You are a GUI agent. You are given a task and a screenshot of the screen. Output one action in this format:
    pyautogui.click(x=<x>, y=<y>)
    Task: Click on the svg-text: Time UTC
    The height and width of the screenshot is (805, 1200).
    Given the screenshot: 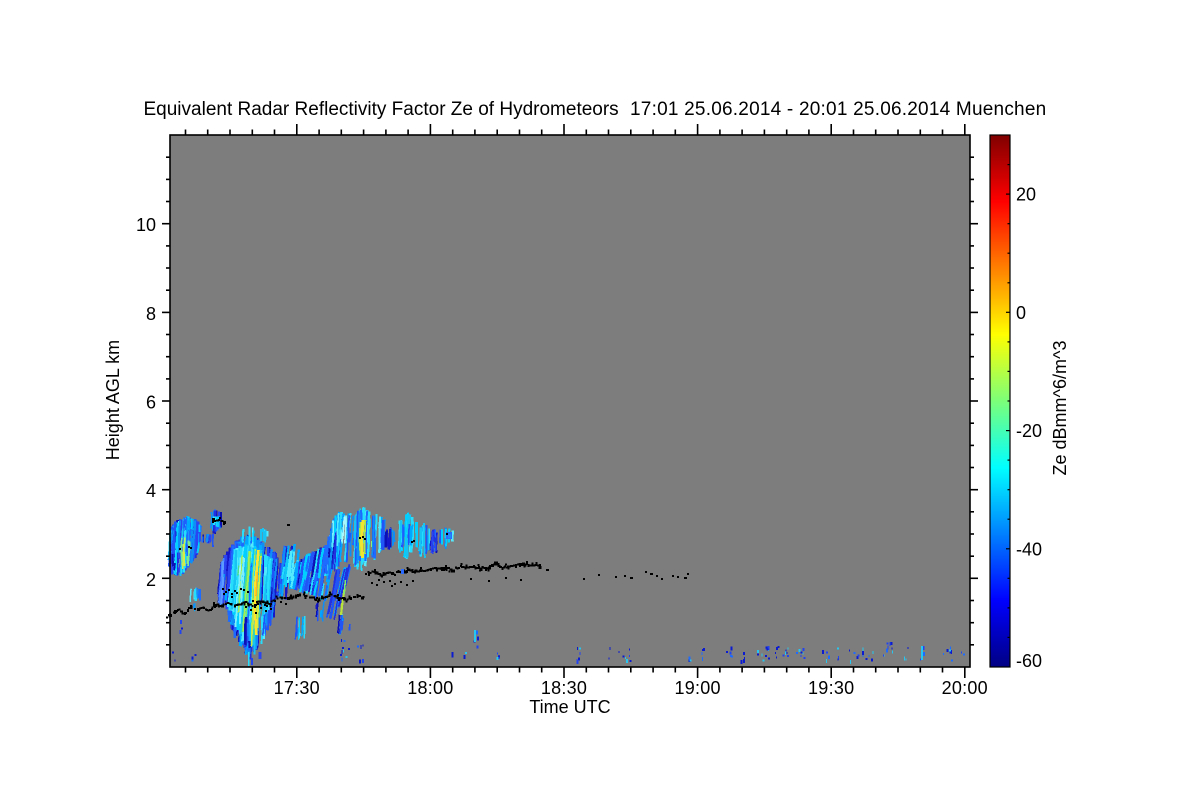 What is the action you would take?
    pyautogui.click(x=569, y=707)
    